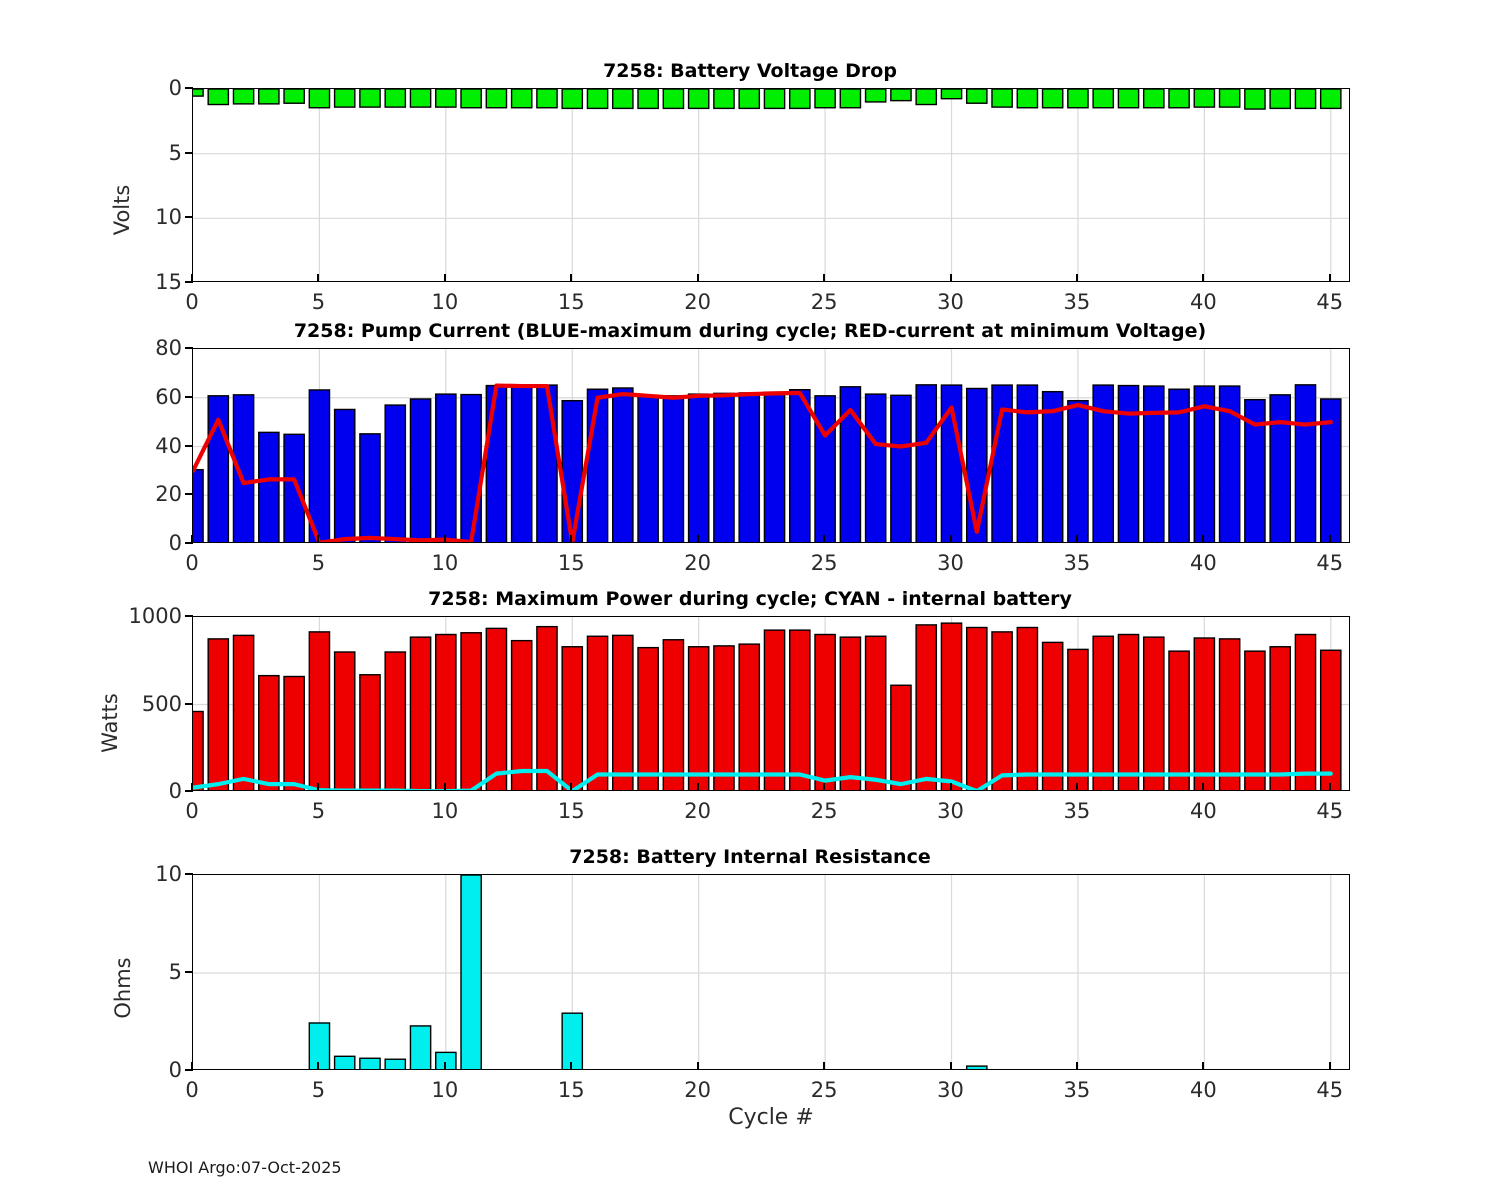  What do you see at coordinates (161, 703) in the screenshot?
I see `y-tick-label: 500` at bounding box center [161, 703].